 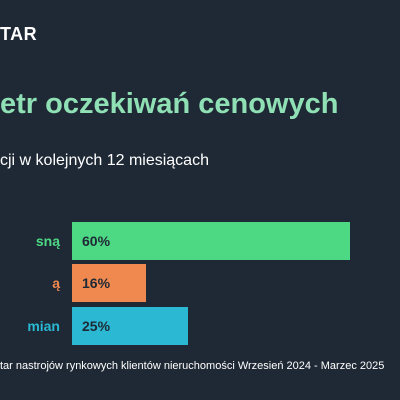 What do you see at coordinates (104, 160) in the screenshot?
I see `chart-subtitle: cji w kolejnych 12 miesiącach` at bounding box center [104, 160].